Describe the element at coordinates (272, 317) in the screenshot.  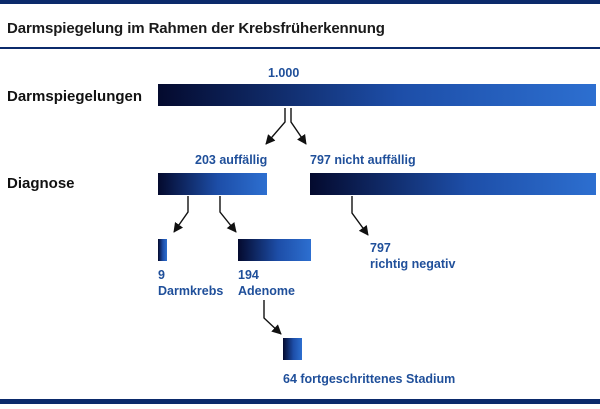
I see `arrow-to-fortgeschritten` at that location.